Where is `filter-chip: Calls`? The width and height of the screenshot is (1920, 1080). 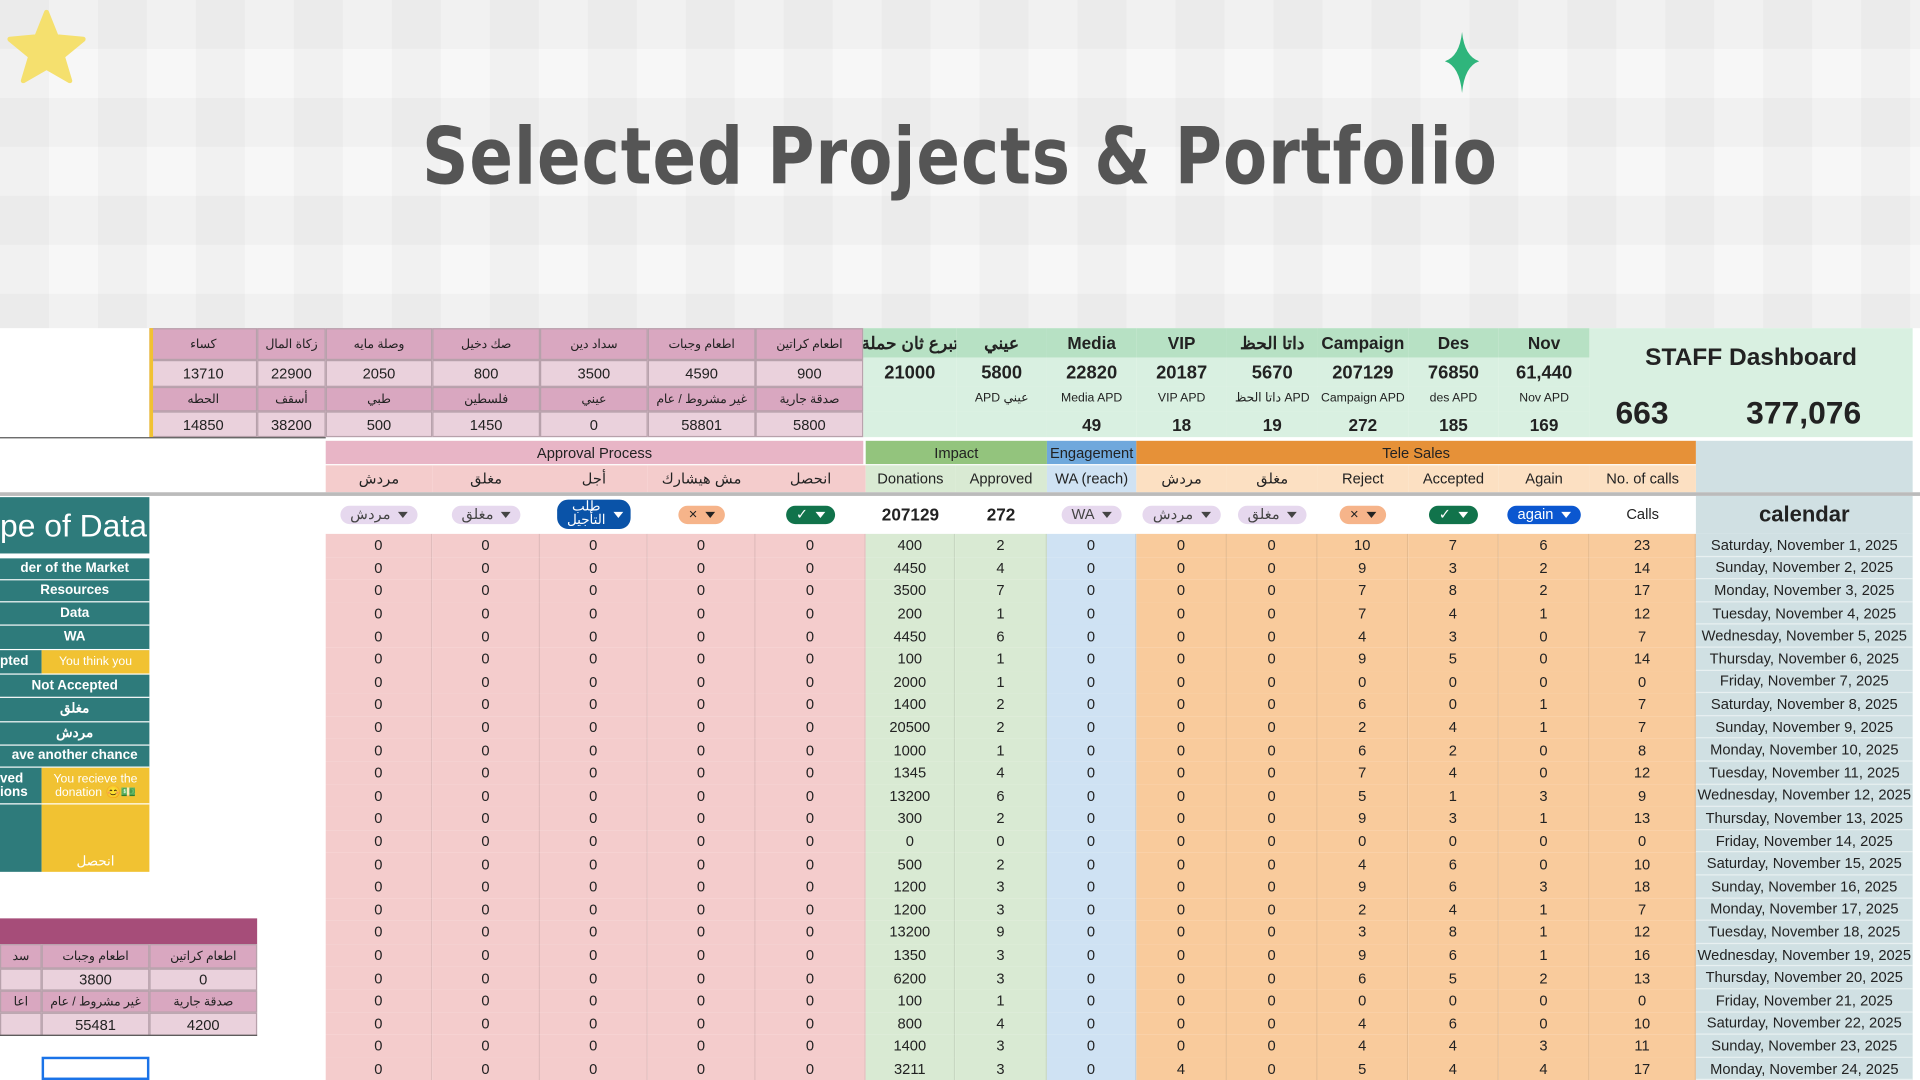
filter-chip: Calls is located at coordinates (1642, 514).